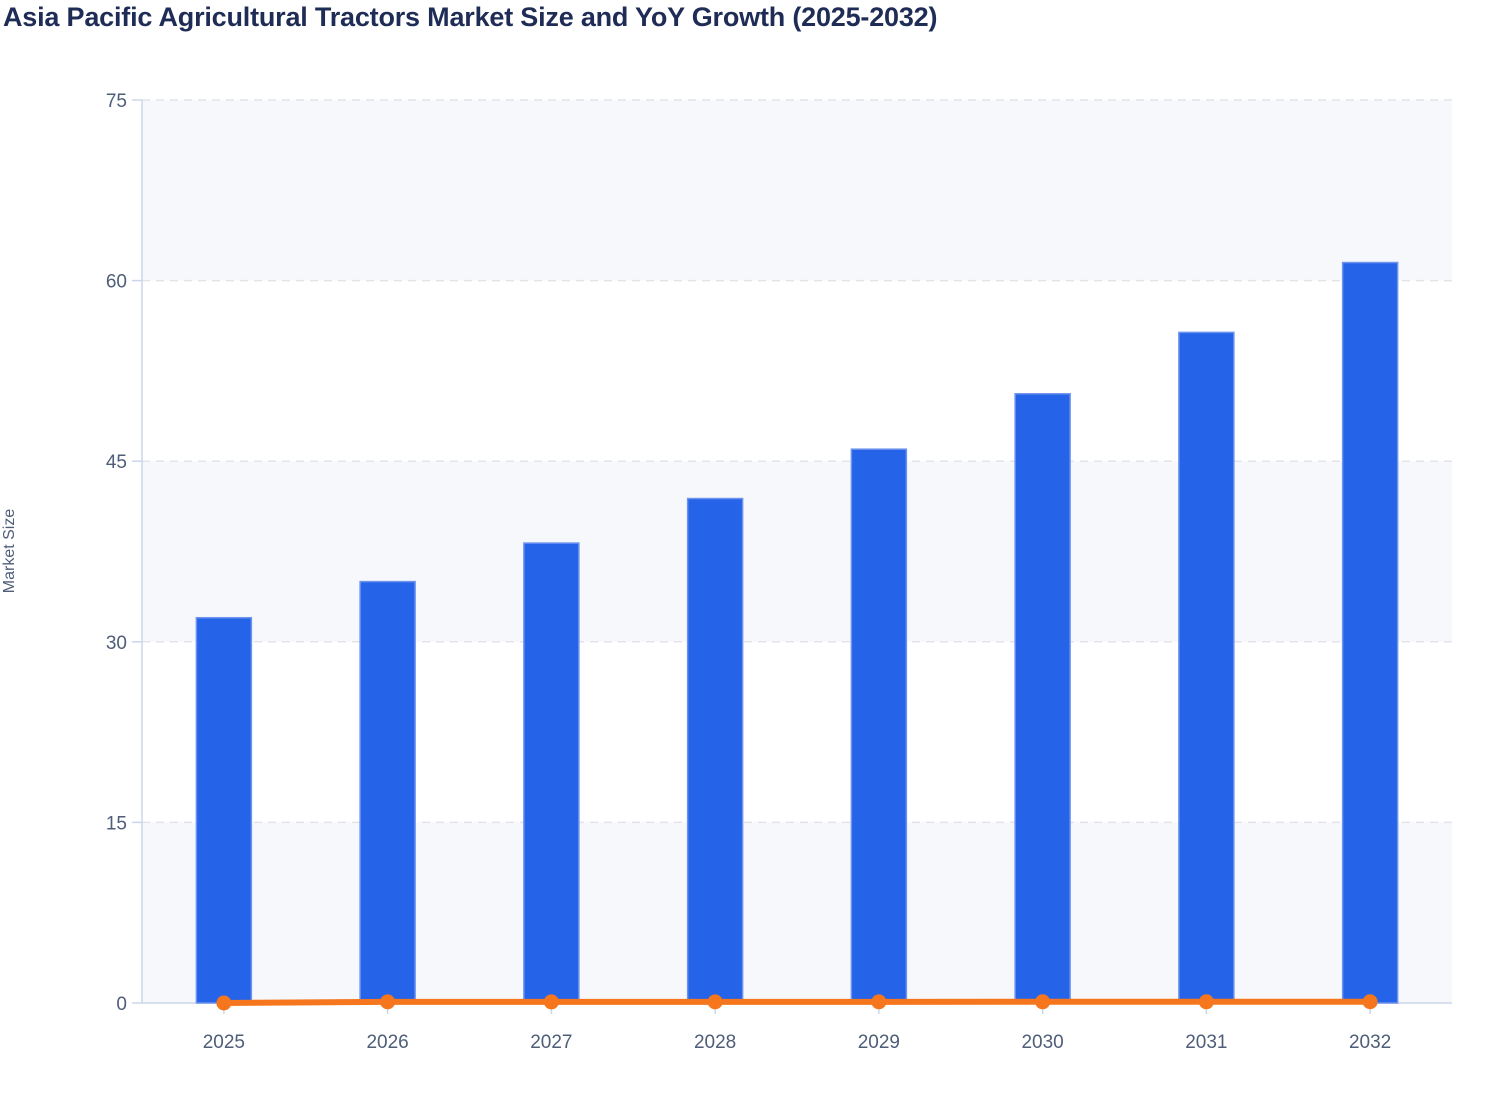 The image size is (1508, 1120). Describe the element at coordinates (116, 462) in the screenshot. I see `y-tick-label: 45` at that location.